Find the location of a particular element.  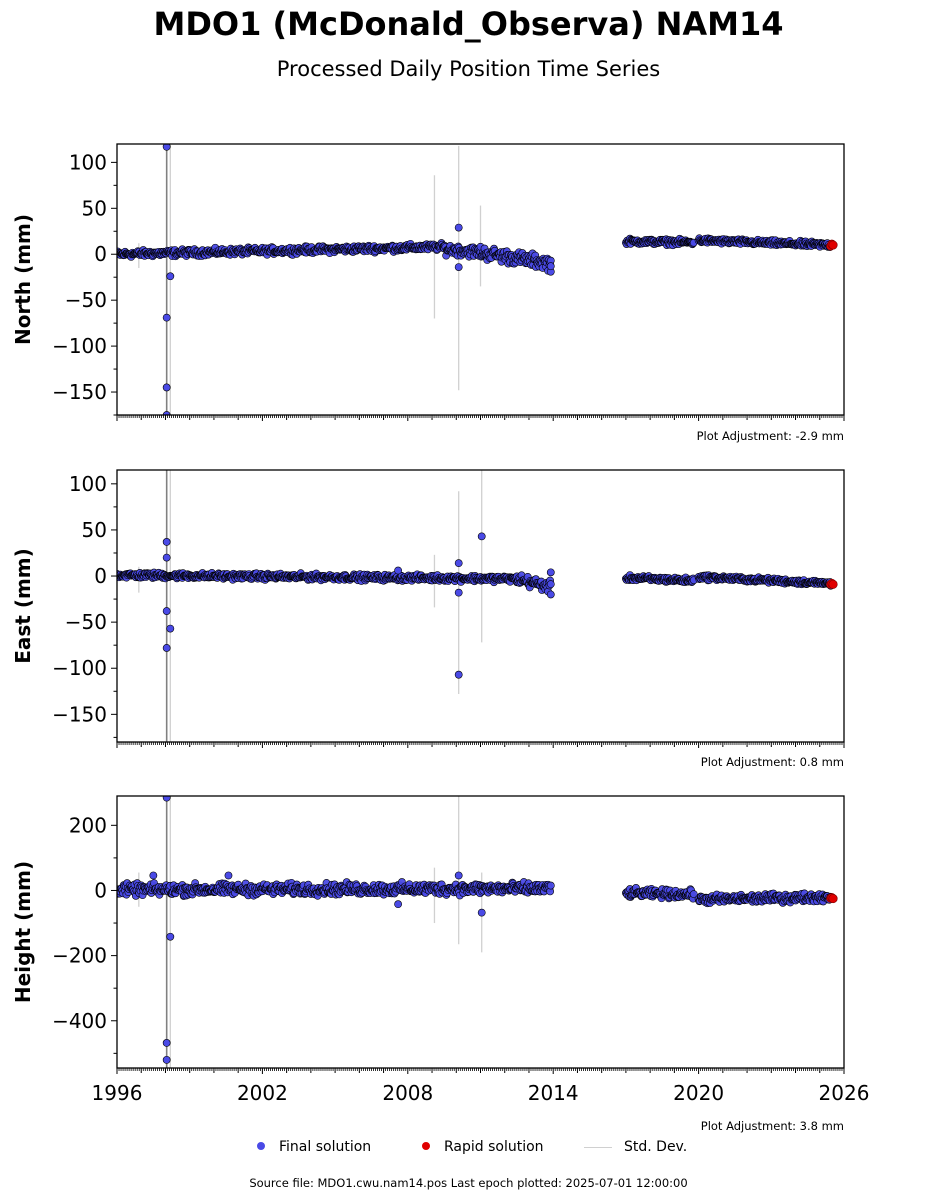

x-tick-label: 2020 is located at coordinates (698, 1093).